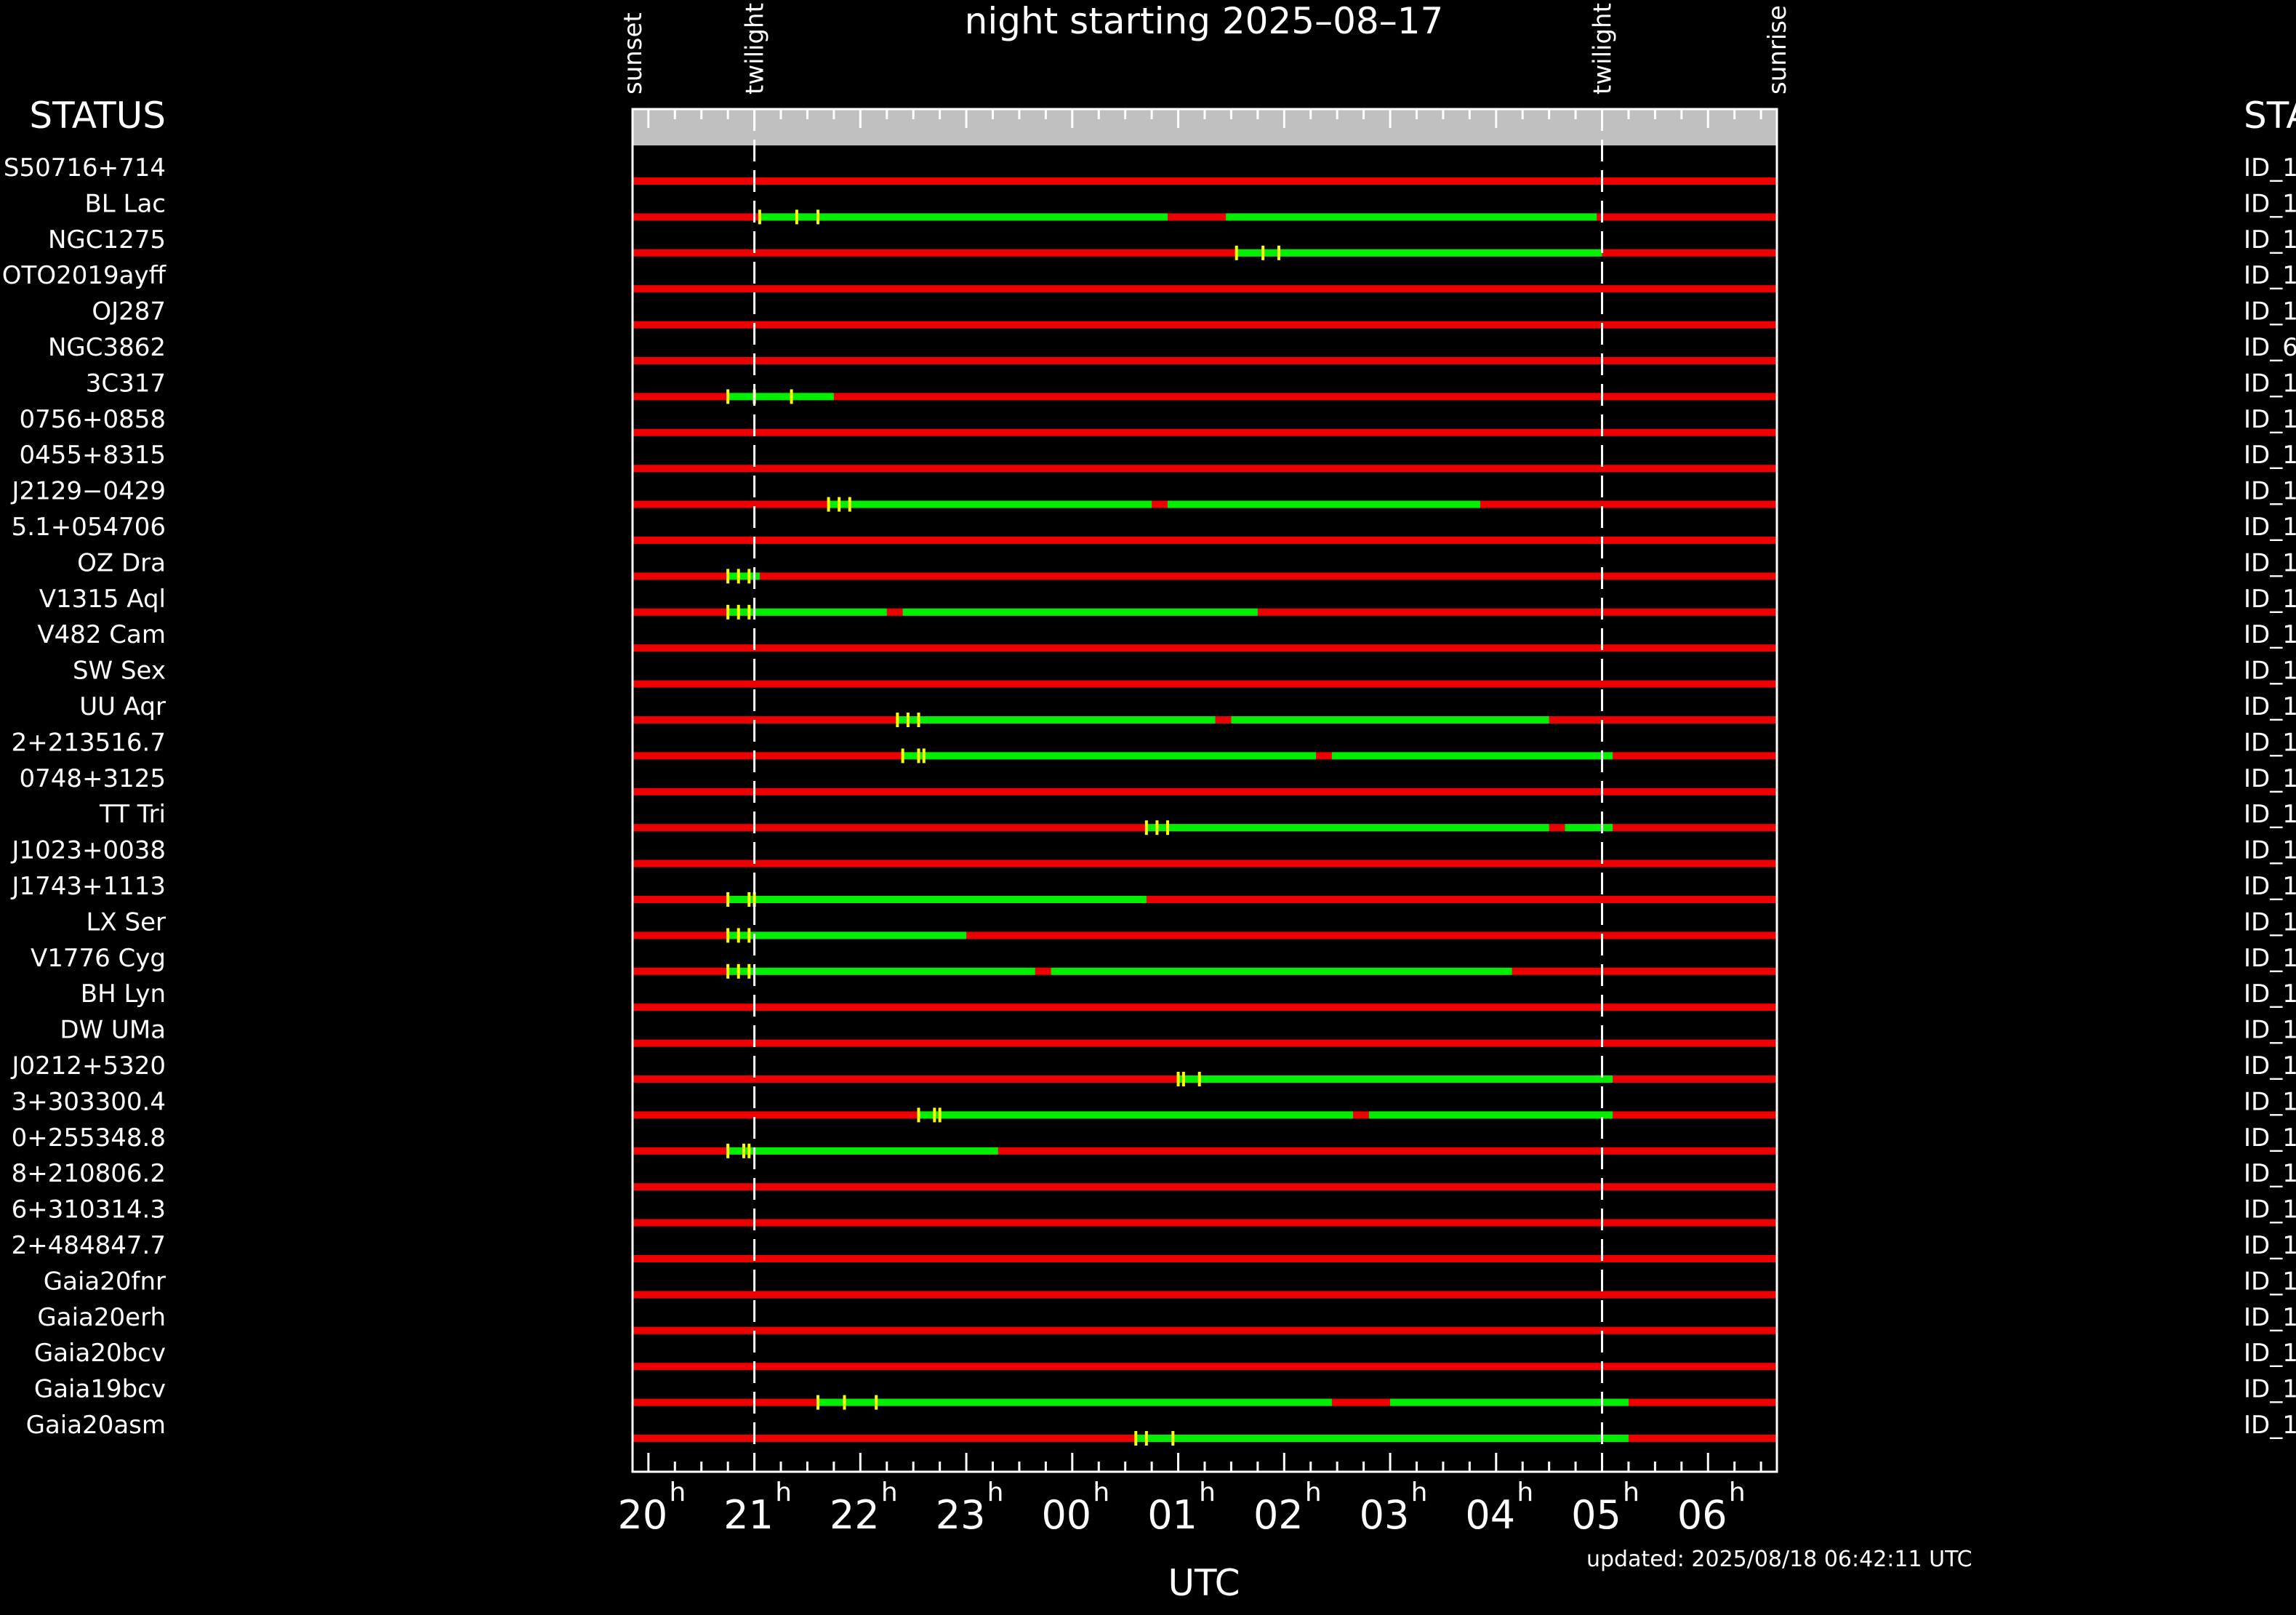 Image resolution: width=2296 pixels, height=1615 pixels. Describe the element at coordinates (1779, 1559) in the screenshot. I see `updated-timestamp: updated: 2025/08/18 06:42:11 UTC` at that location.